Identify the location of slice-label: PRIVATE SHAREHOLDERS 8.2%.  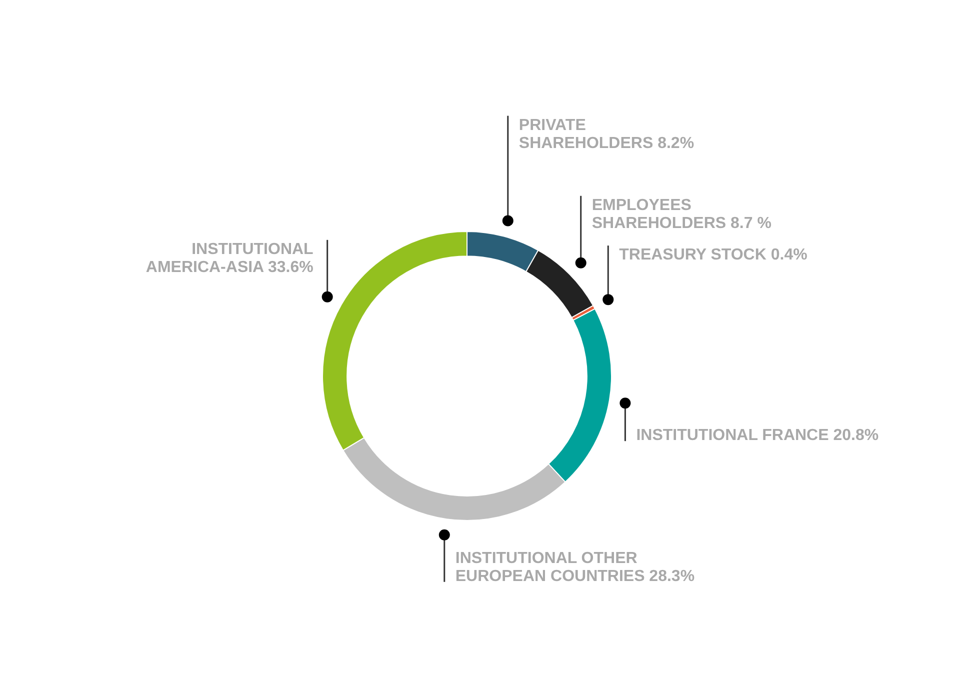
(606, 134).